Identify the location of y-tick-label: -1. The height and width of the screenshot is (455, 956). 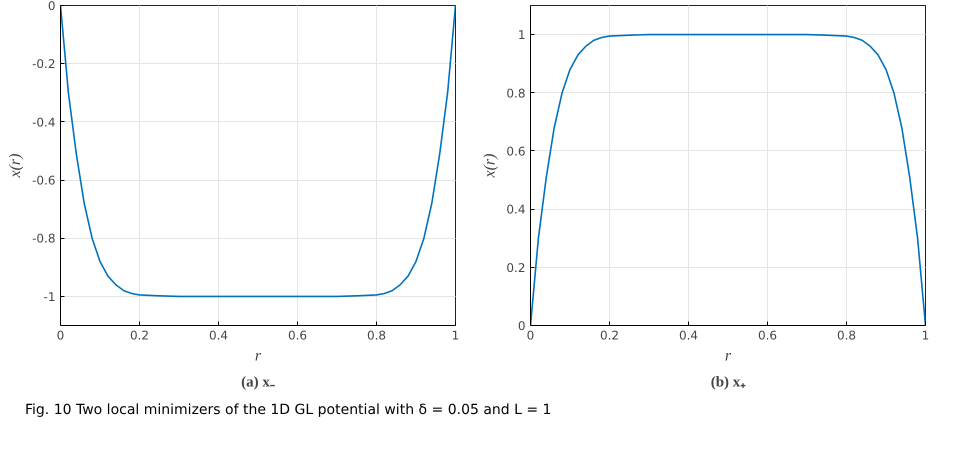
(50, 297).